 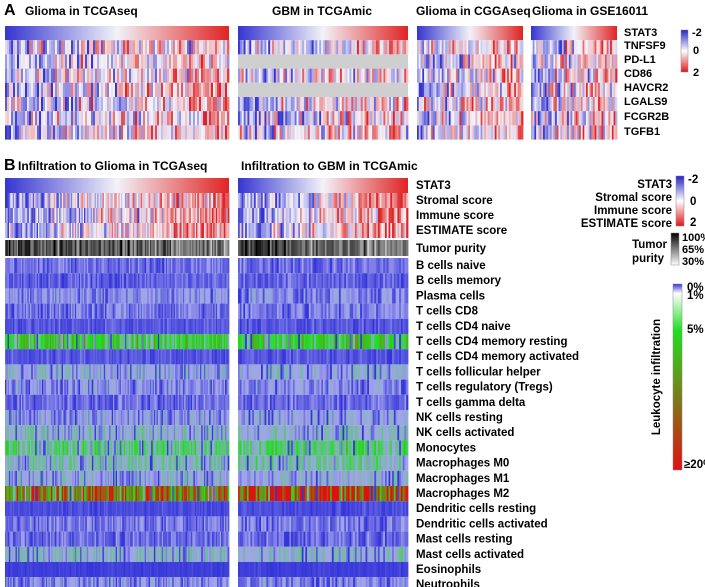 What do you see at coordinates (117, 33) in the screenshot?
I see `heatmap-row-stat3` at bounding box center [117, 33].